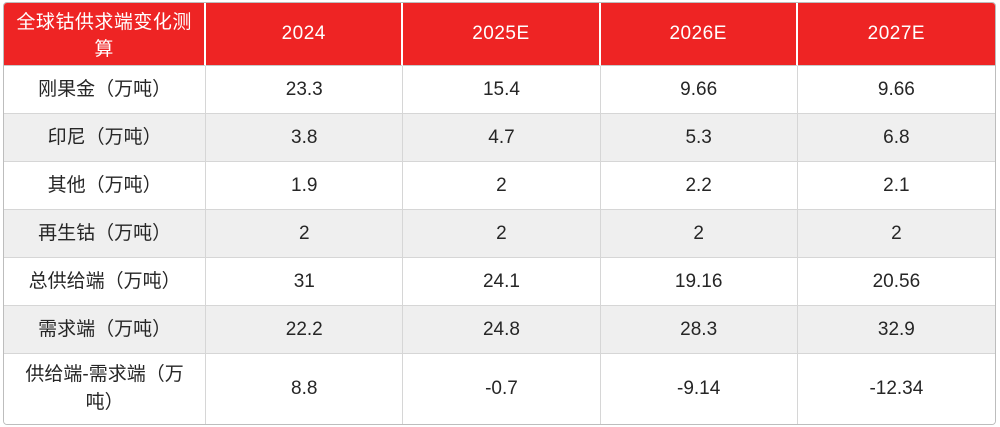 Image resolution: width=1000 pixels, height=427 pixels. I want to click on row-label: 印尼（万吨）, so click(105, 138).